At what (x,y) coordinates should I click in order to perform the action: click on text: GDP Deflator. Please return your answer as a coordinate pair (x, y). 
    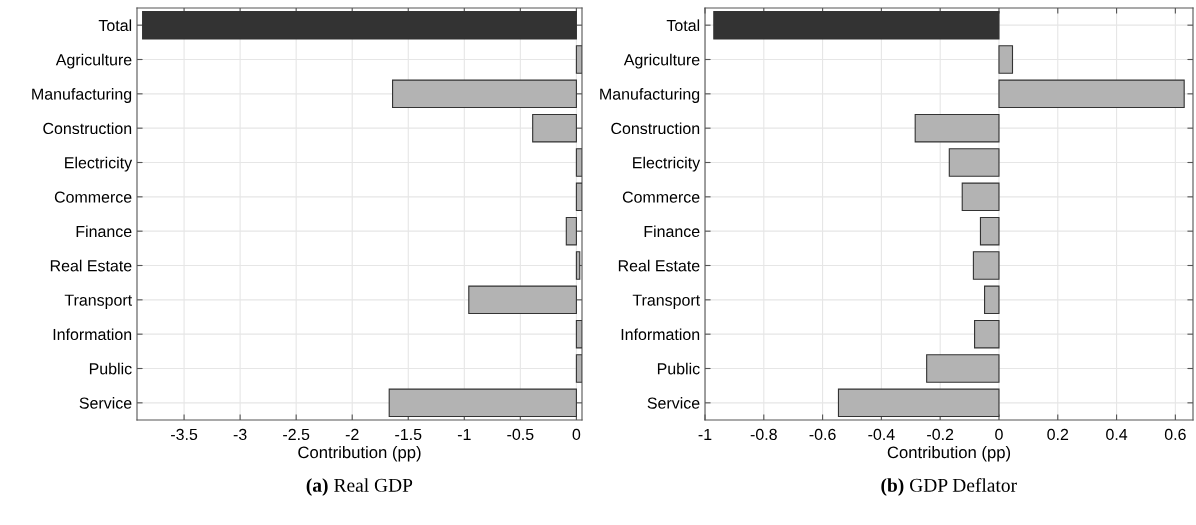
    Looking at the image, I should click on (963, 484).